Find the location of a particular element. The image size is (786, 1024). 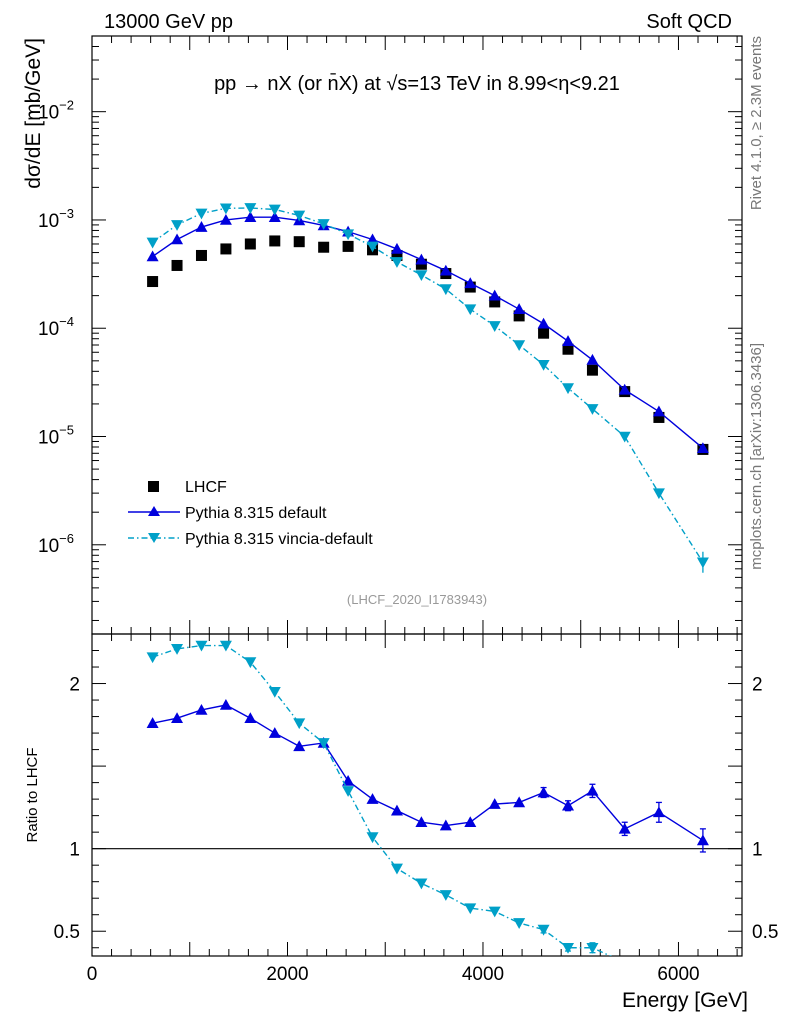

rivet-label: Rivet 4.1.0, ≥ 2.3M events is located at coordinates (756, 123).